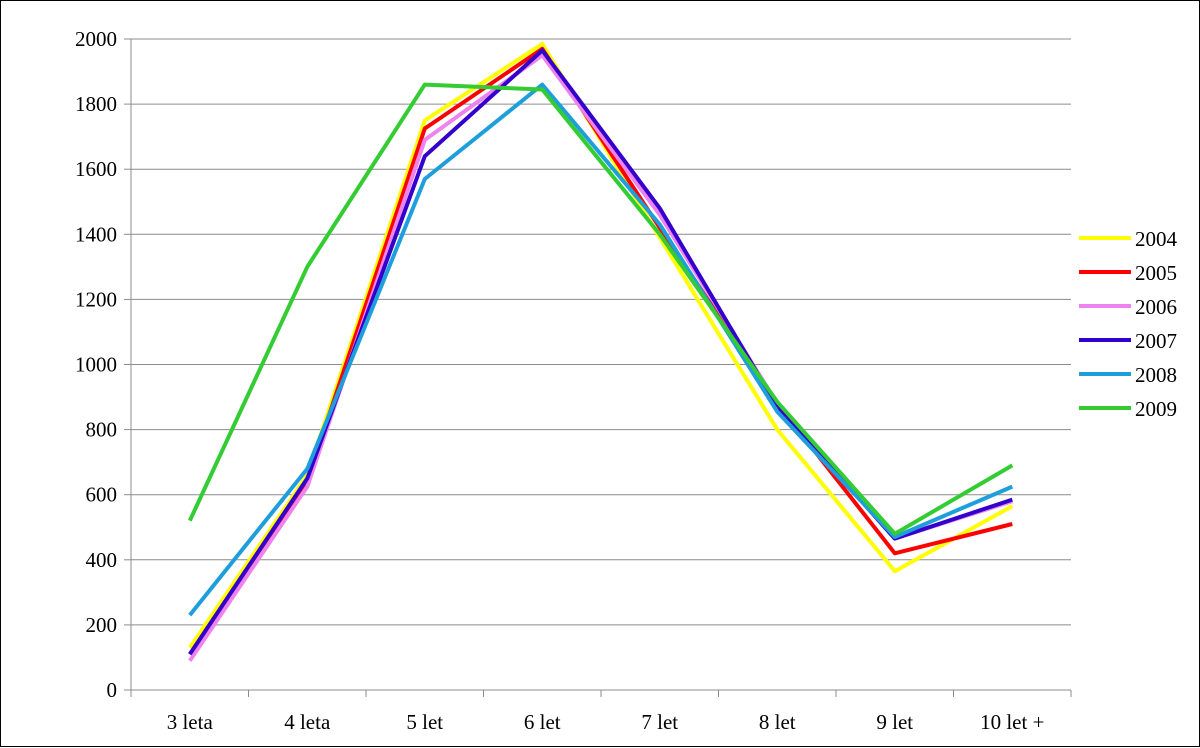  I want to click on x-tick-label: 3 leta, so click(190, 722).